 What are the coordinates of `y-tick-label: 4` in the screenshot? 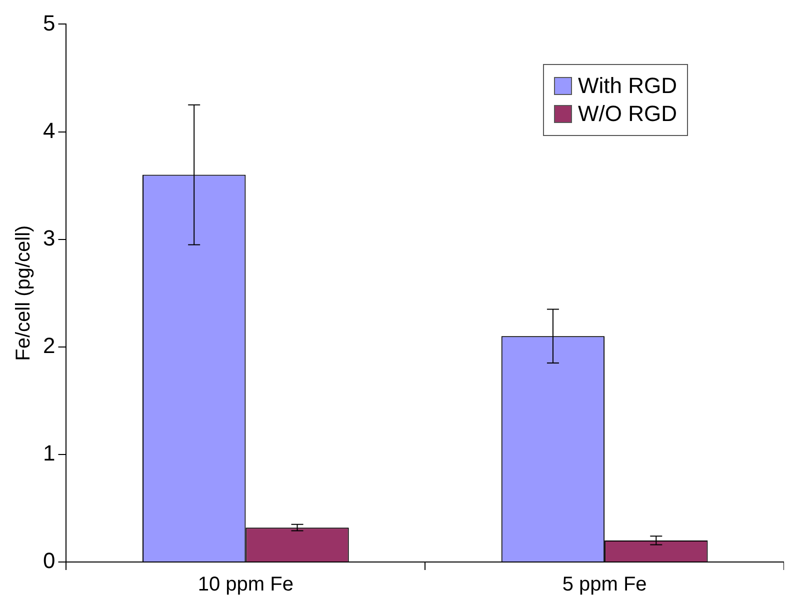 It's located at (49, 130).